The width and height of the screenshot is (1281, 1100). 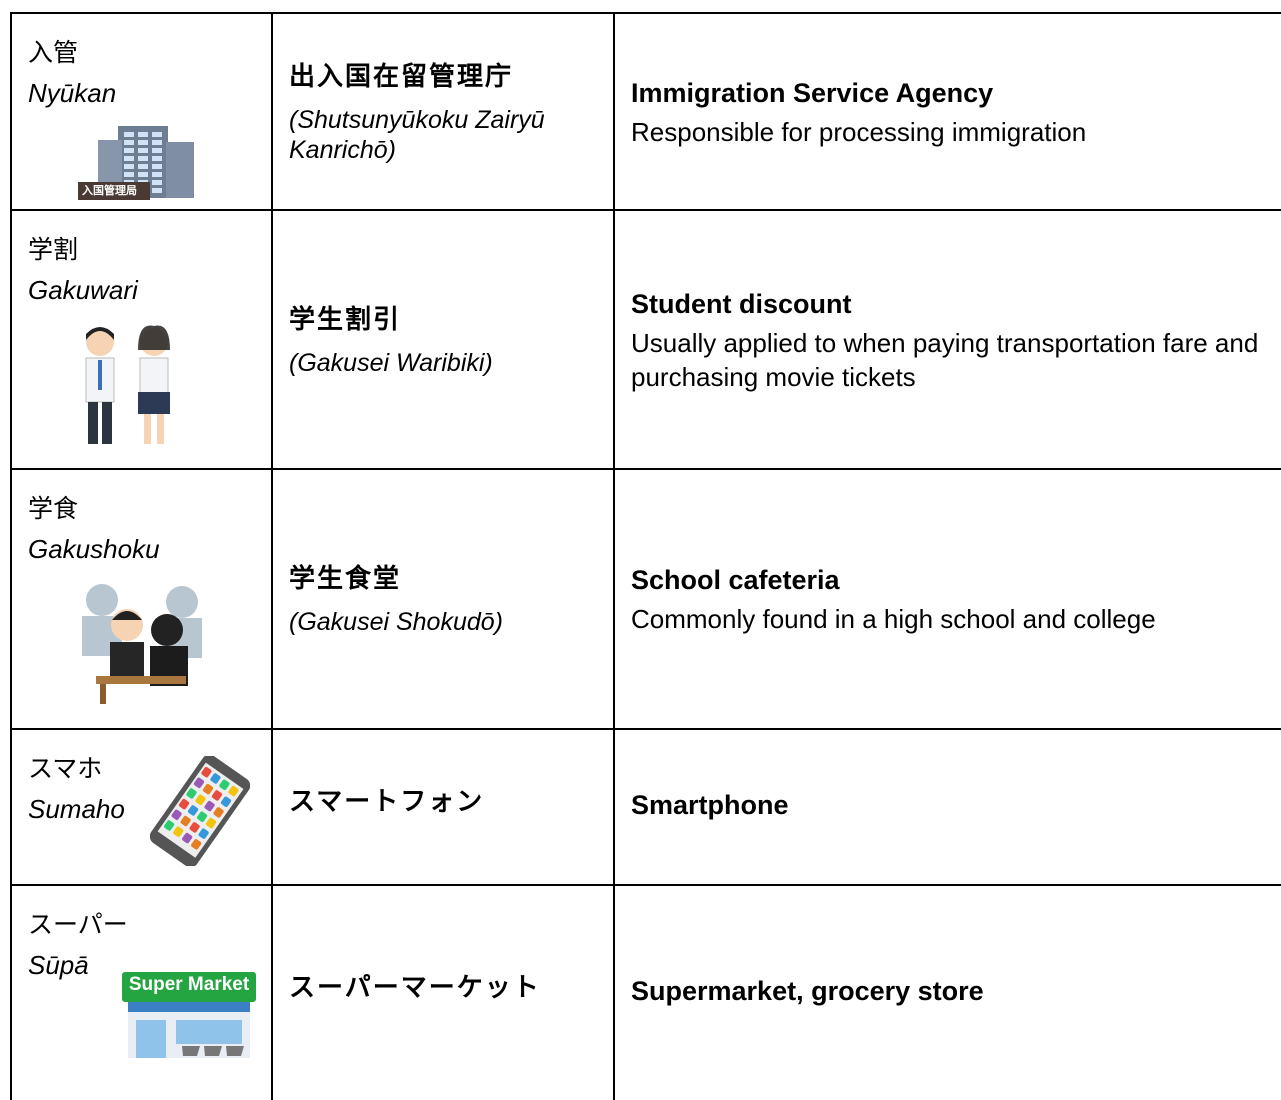 I want to click on full-term: 学生食堂, so click(x=345, y=578).